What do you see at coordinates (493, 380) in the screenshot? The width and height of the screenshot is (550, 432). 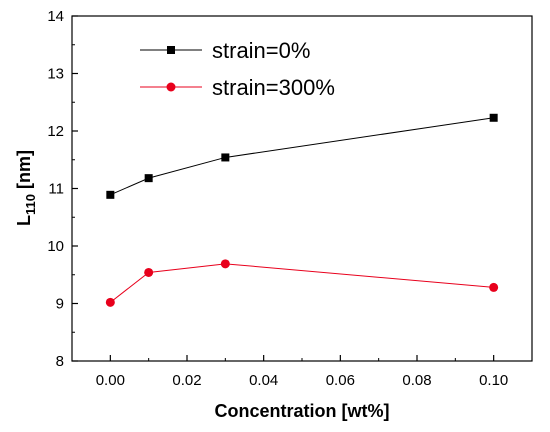 I see `x-tick-label: 0.10` at bounding box center [493, 380].